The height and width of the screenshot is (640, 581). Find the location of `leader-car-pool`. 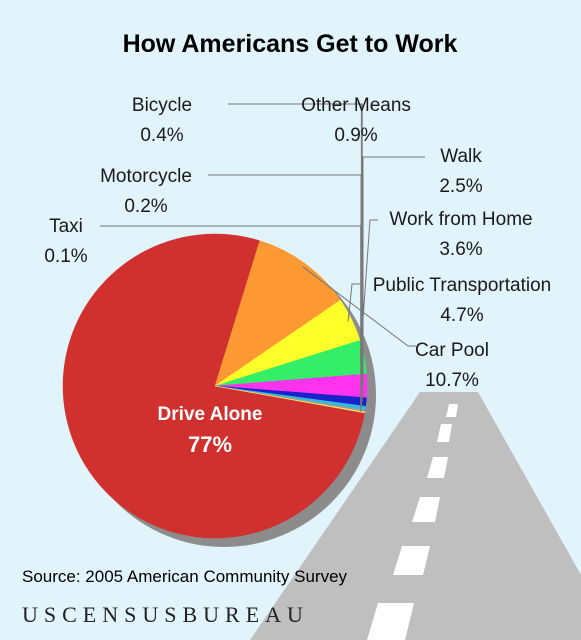

leader-car-pool is located at coordinates (359, 306).